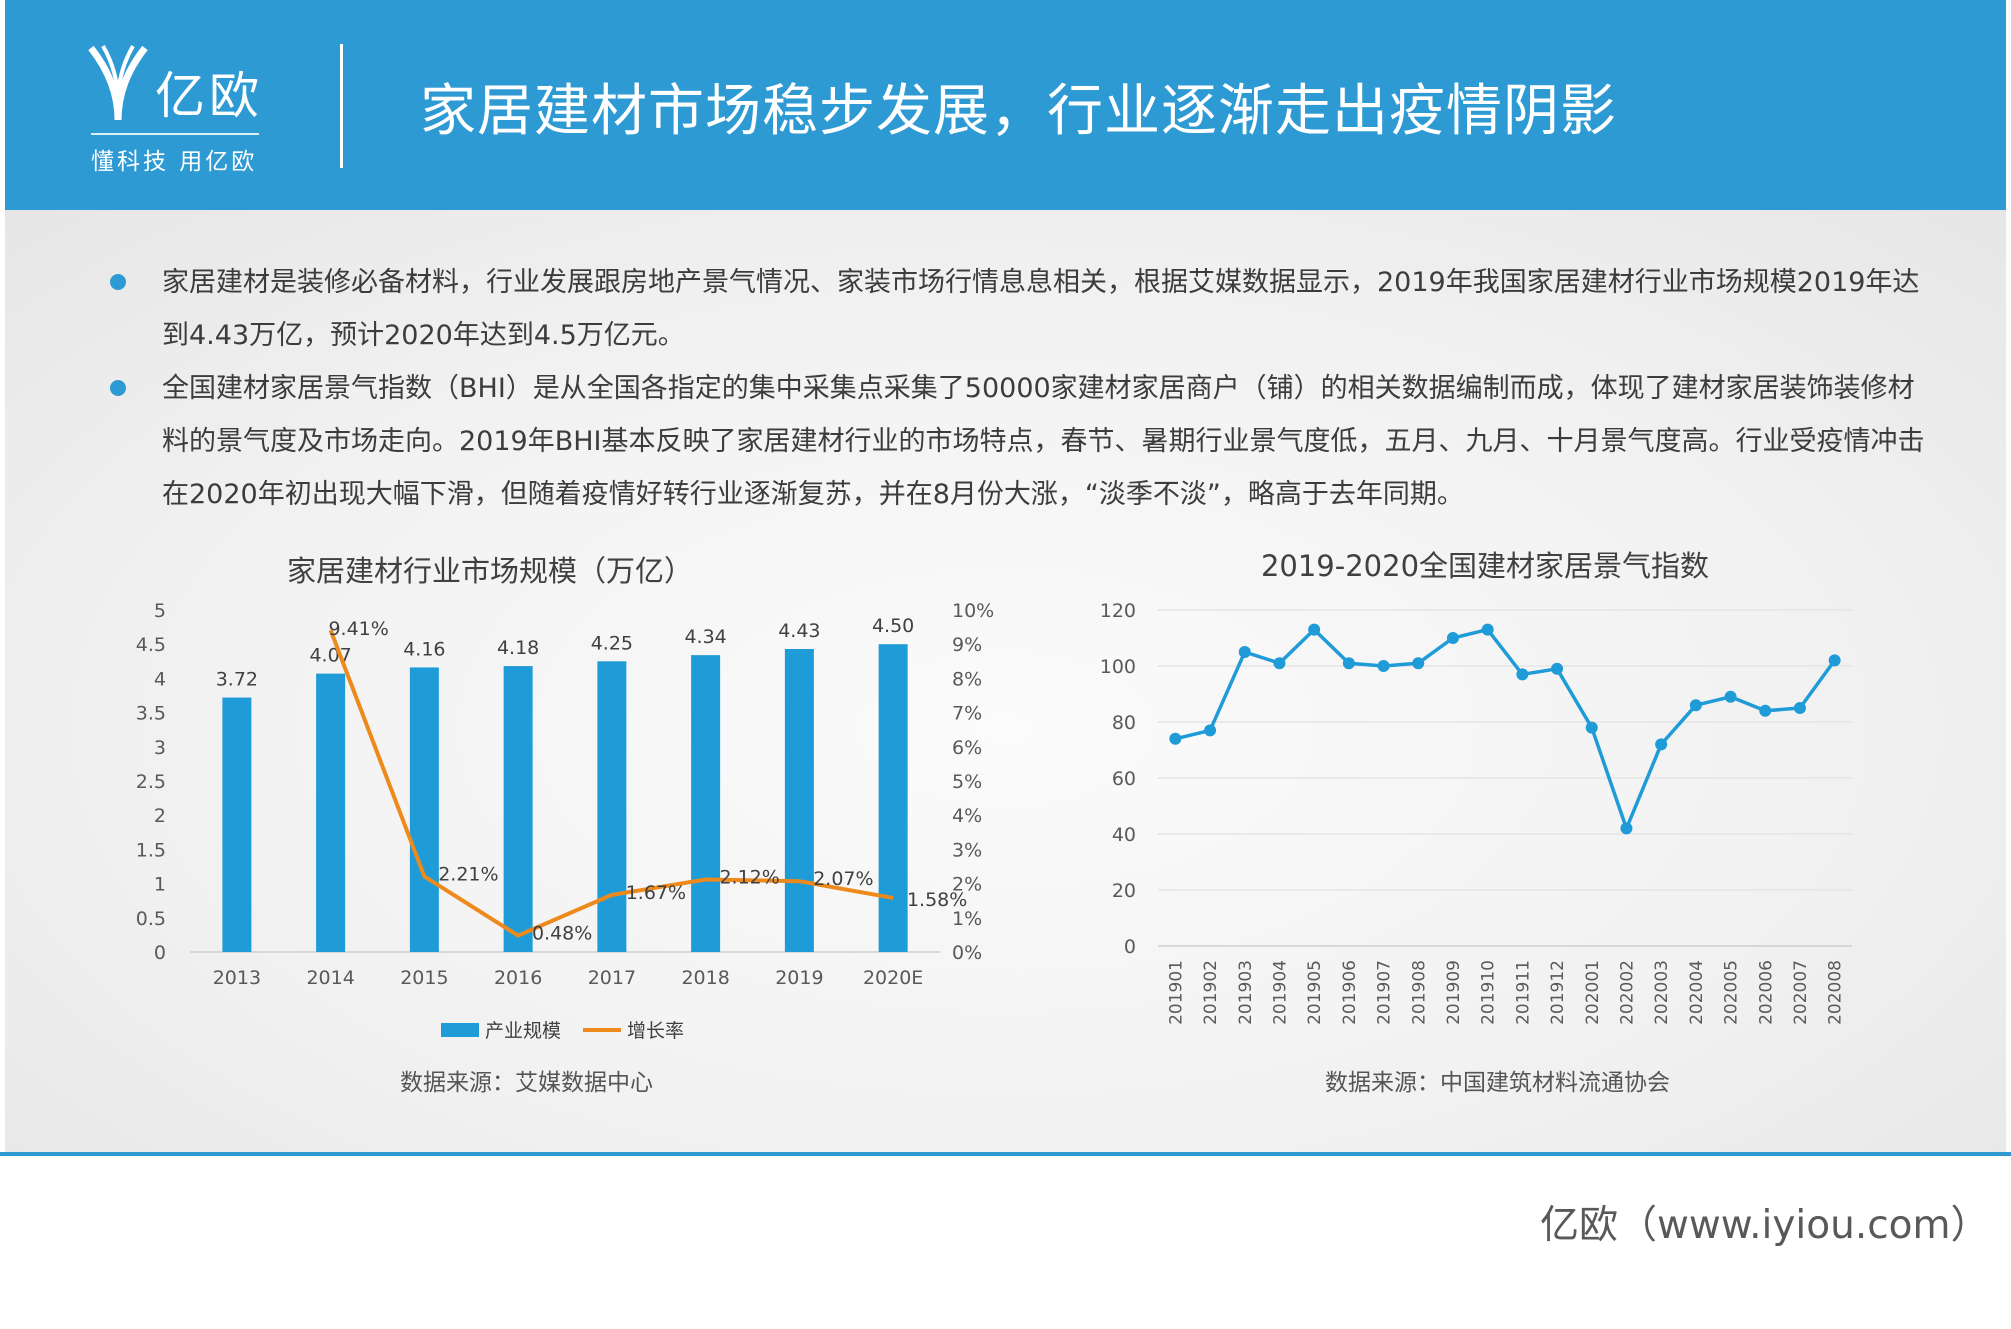 Image resolution: width=2011 pixels, height=1329 pixels. Describe the element at coordinates (526, 1083) in the screenshot. I see `source-market-size: 数据来源：艾媒数据中心` at that location.